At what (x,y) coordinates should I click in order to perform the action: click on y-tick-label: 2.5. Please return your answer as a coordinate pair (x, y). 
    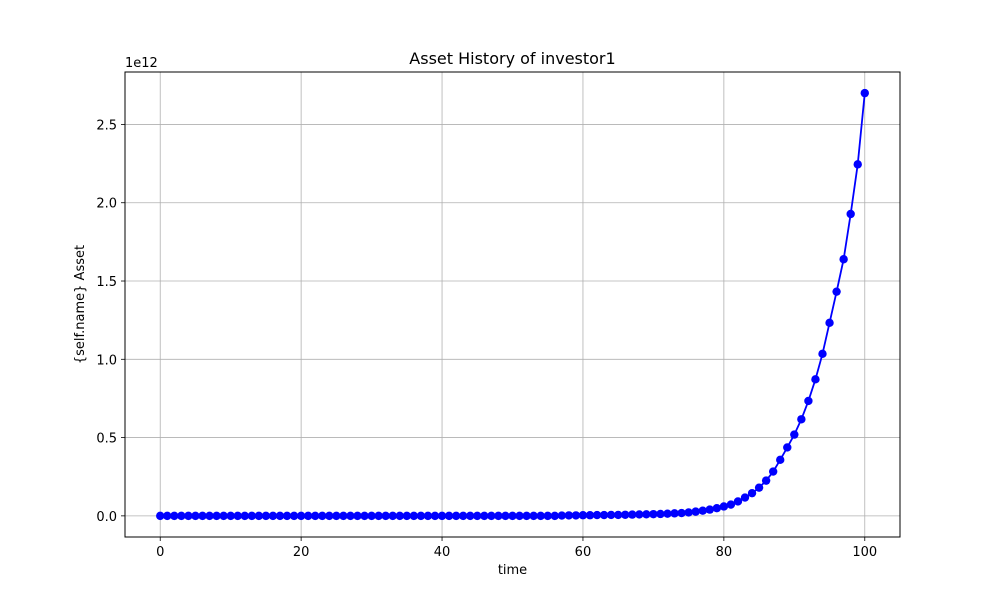
    Looking at the image, I should click on (106, 125).